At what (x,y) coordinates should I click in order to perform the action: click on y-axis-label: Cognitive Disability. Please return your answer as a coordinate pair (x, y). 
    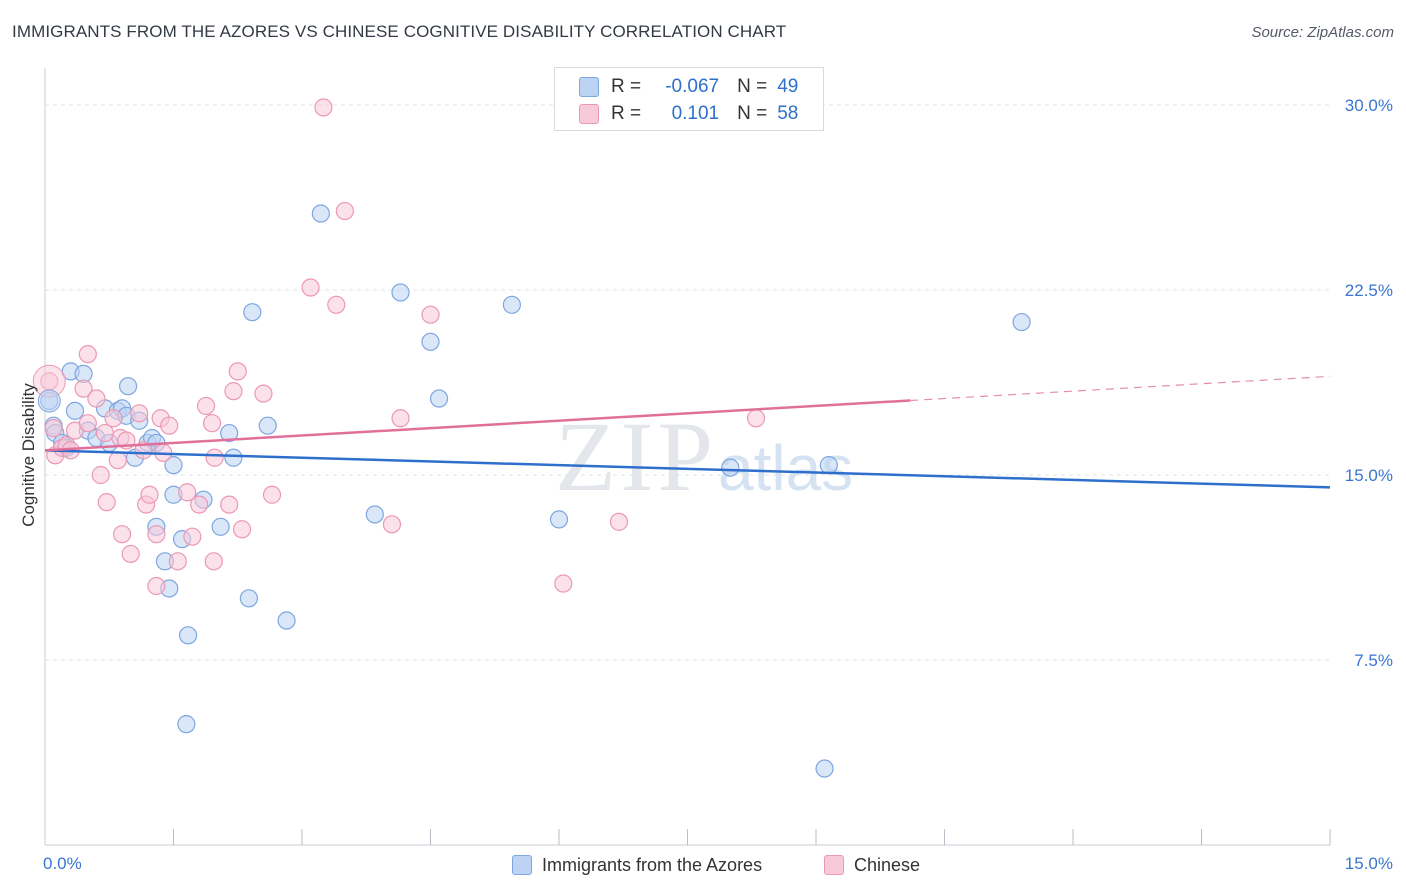
    Looking at the image, I should click on (28, 455).